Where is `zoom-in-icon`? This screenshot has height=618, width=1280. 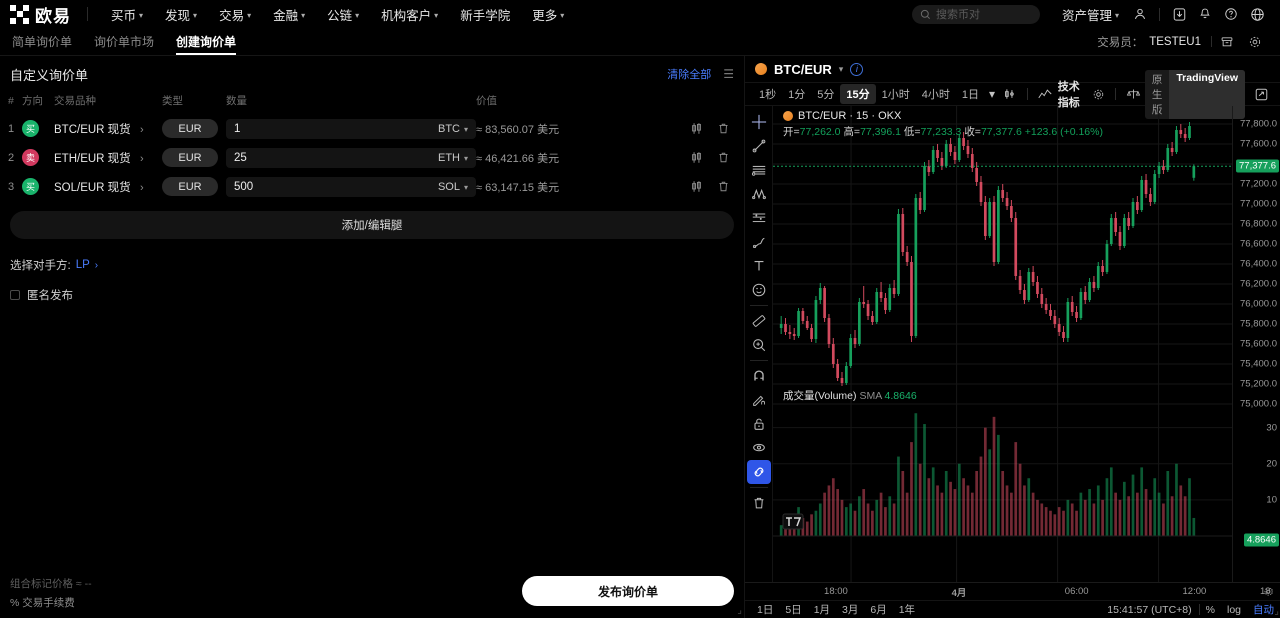 zoom-in-icon is located at coordinates (759, 345).